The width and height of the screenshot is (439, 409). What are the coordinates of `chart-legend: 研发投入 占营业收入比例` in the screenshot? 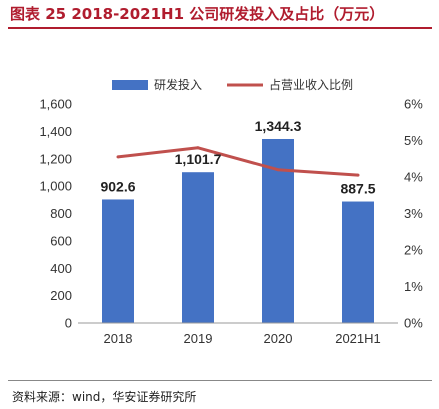 It's located at (232, 84).